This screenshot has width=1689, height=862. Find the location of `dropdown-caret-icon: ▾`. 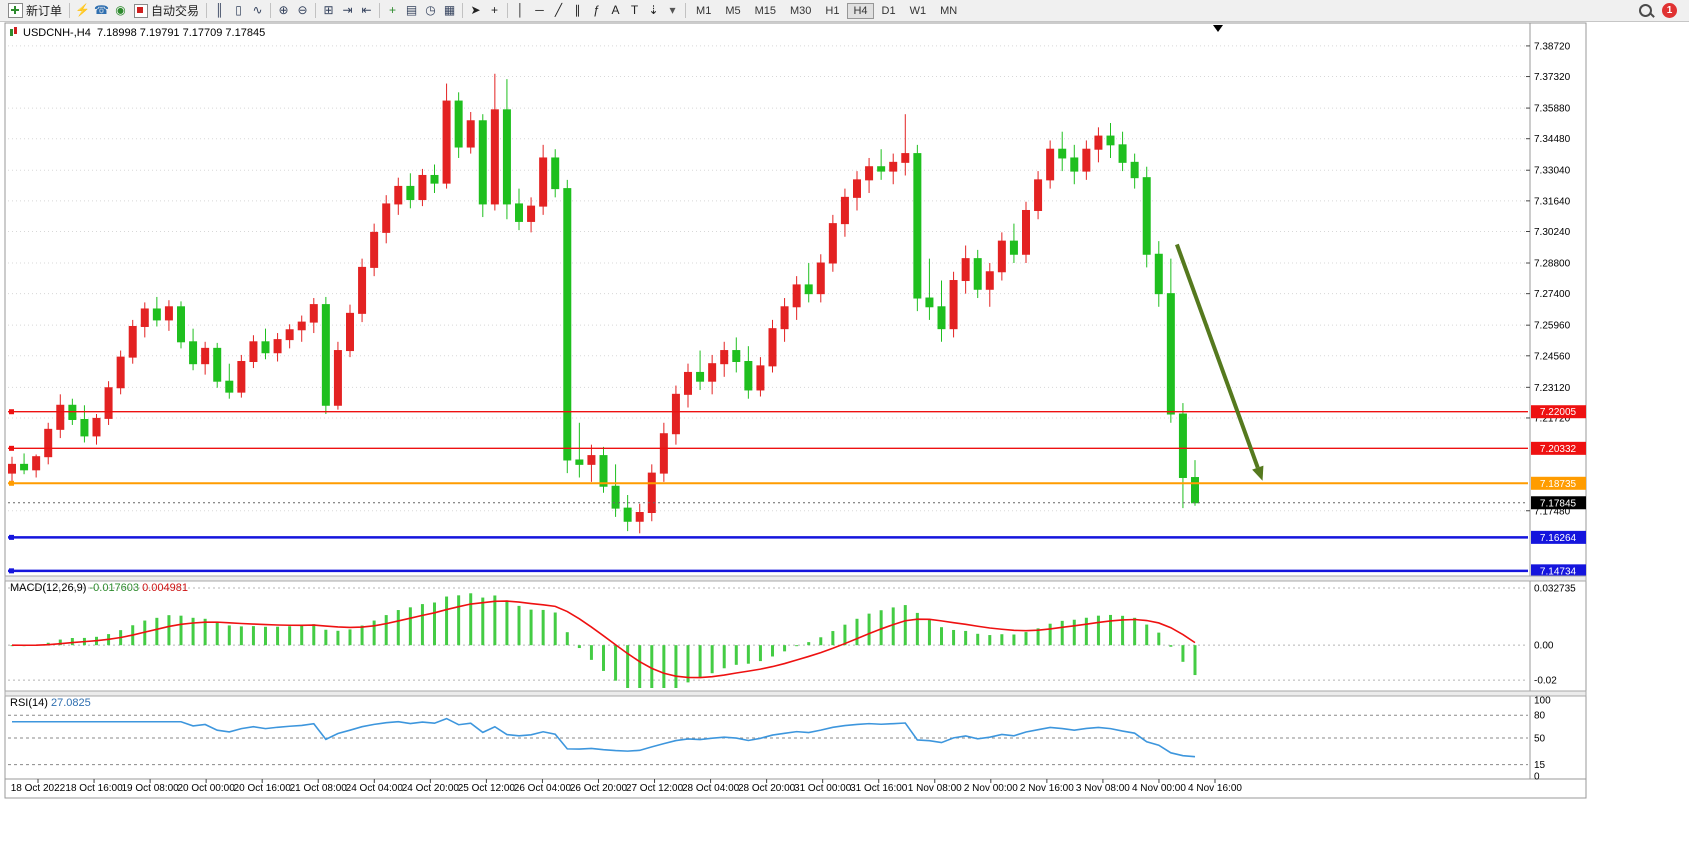

dropdown-caret-icon: ▾ is located at coordinates (672, 10).